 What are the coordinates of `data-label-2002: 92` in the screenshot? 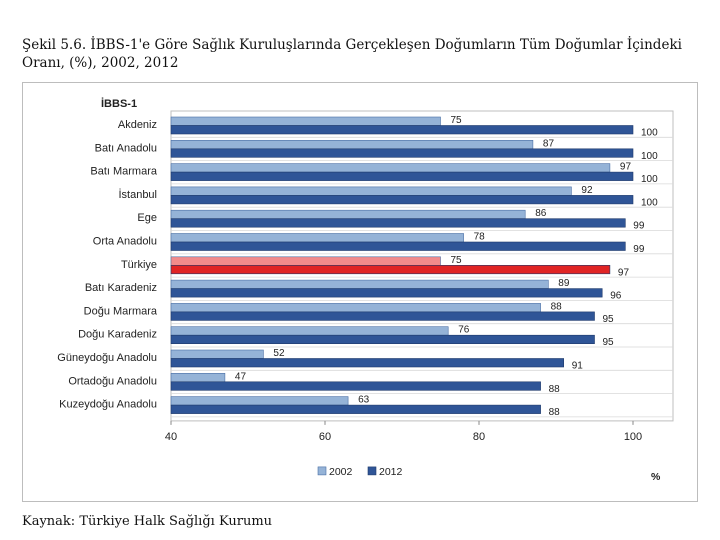 It's located at (587, 190).